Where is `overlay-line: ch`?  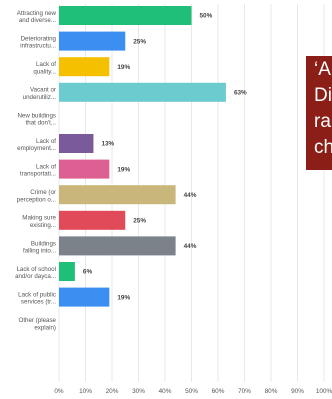
overlay-line: ch is located at coordinates (323, 147).